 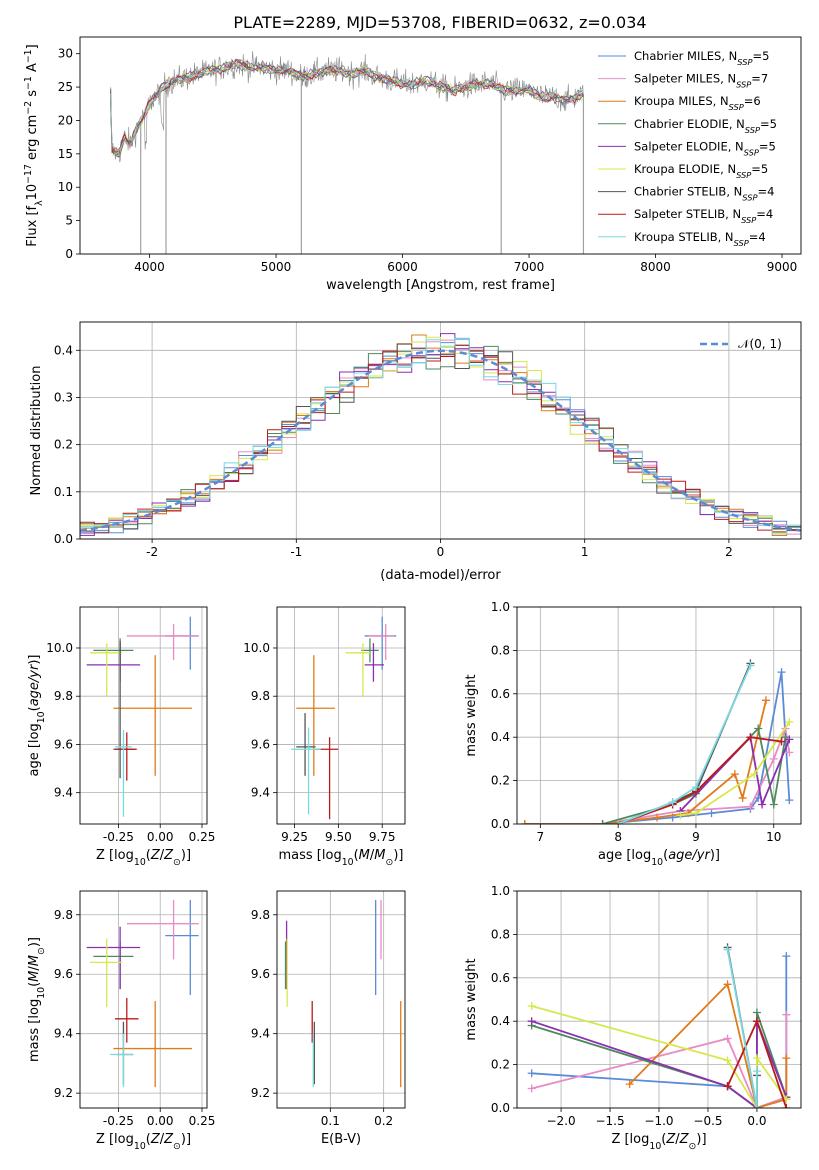 I want to click on y-axis-label: Flux [fλ10−17 erg cm−2 s−1 A−1], so click(x=34, y=145).